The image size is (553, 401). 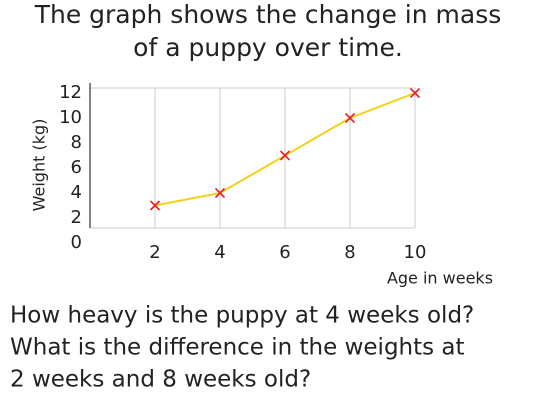 I want to click on title-line: The graph shows the change in mass, so click(x=268, y=14).